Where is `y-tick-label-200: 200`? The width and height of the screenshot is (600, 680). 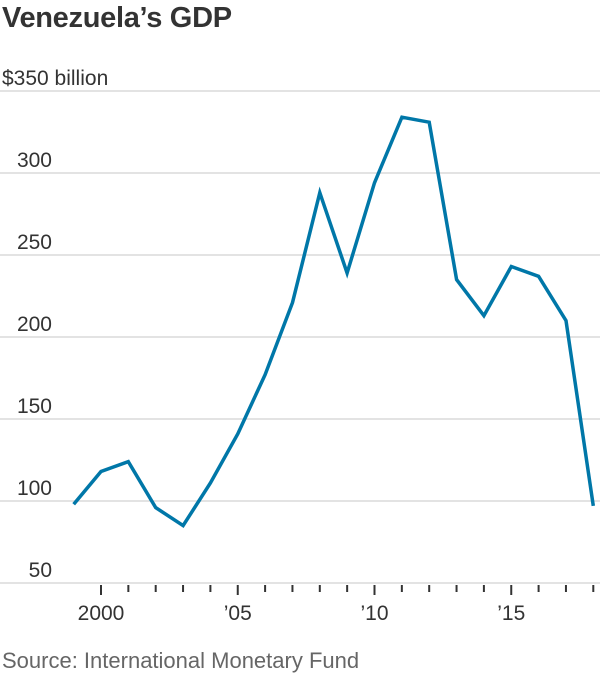 y-tick-label-200: 200 is located at coordinates (34, 324).